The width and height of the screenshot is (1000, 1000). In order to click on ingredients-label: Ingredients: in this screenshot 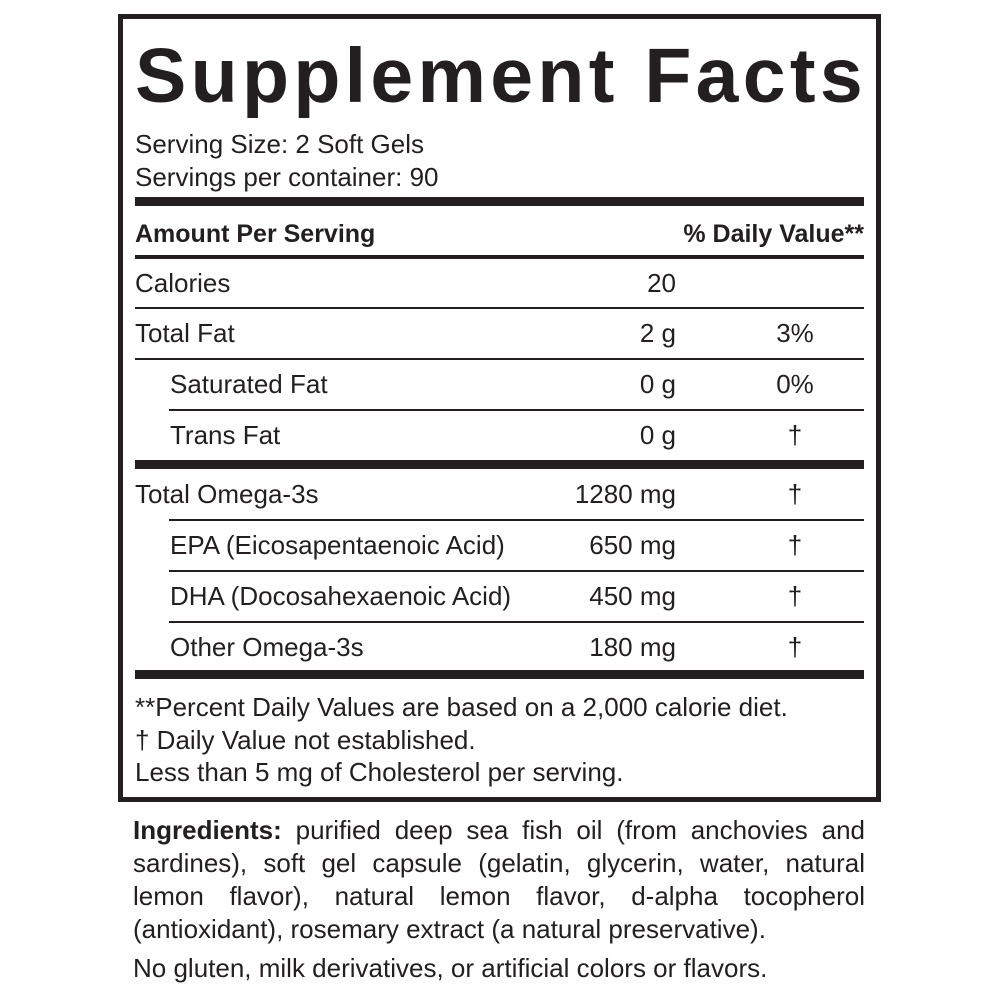, I will do `click(207, 830)`.